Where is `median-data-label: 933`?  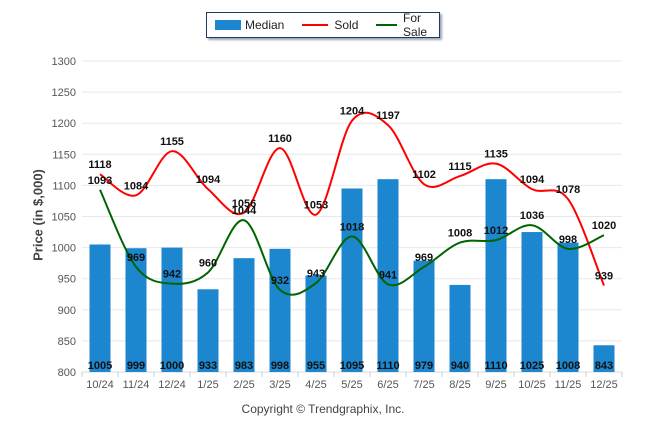
median-data-label: 933 is located at coordinates (208, 366).